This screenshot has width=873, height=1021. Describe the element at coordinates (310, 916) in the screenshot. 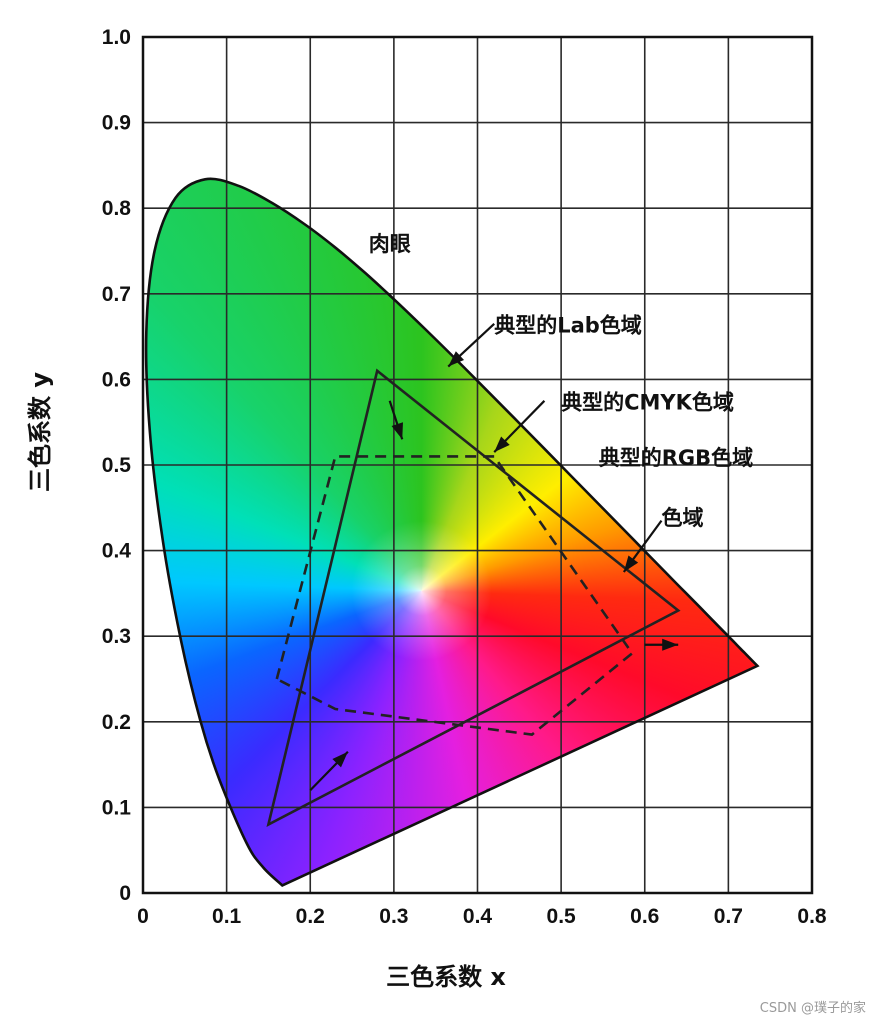

I see `x-tick-label: 0.2` at that location.